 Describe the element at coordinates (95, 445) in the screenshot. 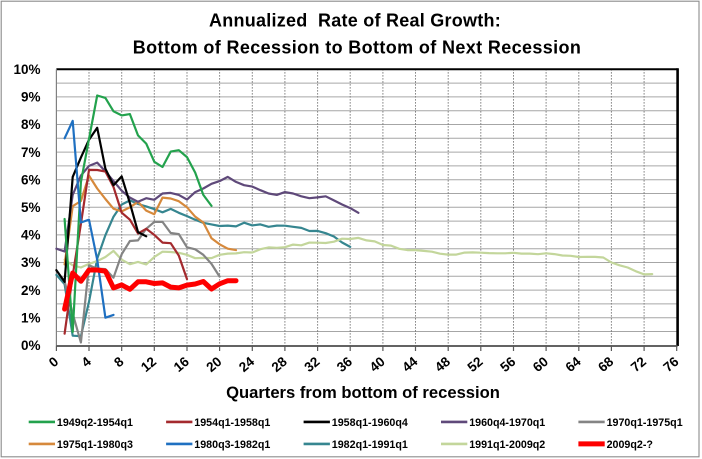

I see `svg-text: 1975q1-1980q3` at that location.